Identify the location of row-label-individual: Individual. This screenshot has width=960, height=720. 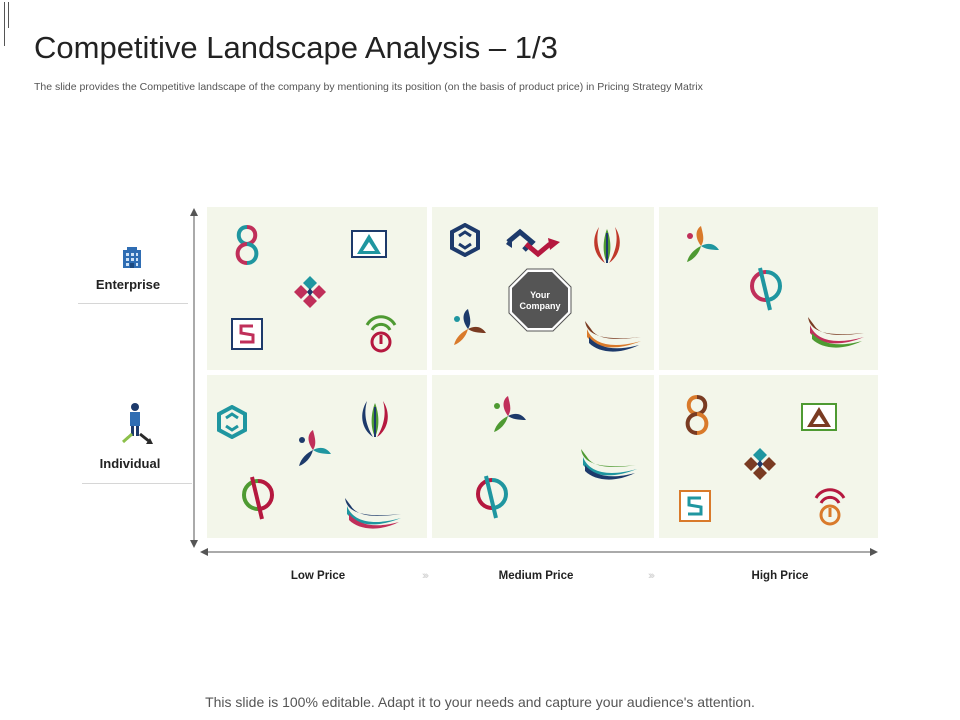
(130, 463).